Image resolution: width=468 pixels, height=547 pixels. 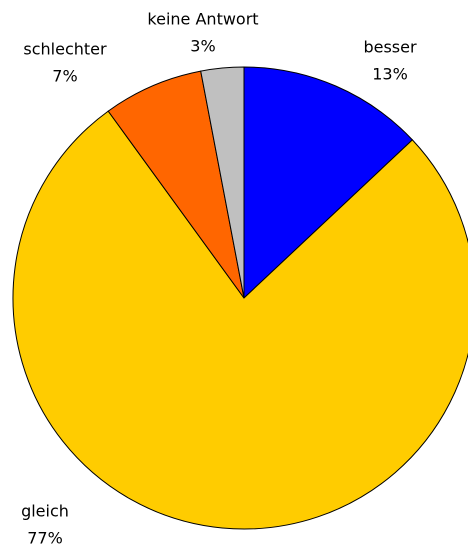 What do you see at coordinates (202, 19) in the screenshot?
I see `slice-label: keine Antwort` at bounding box center [202, 19].